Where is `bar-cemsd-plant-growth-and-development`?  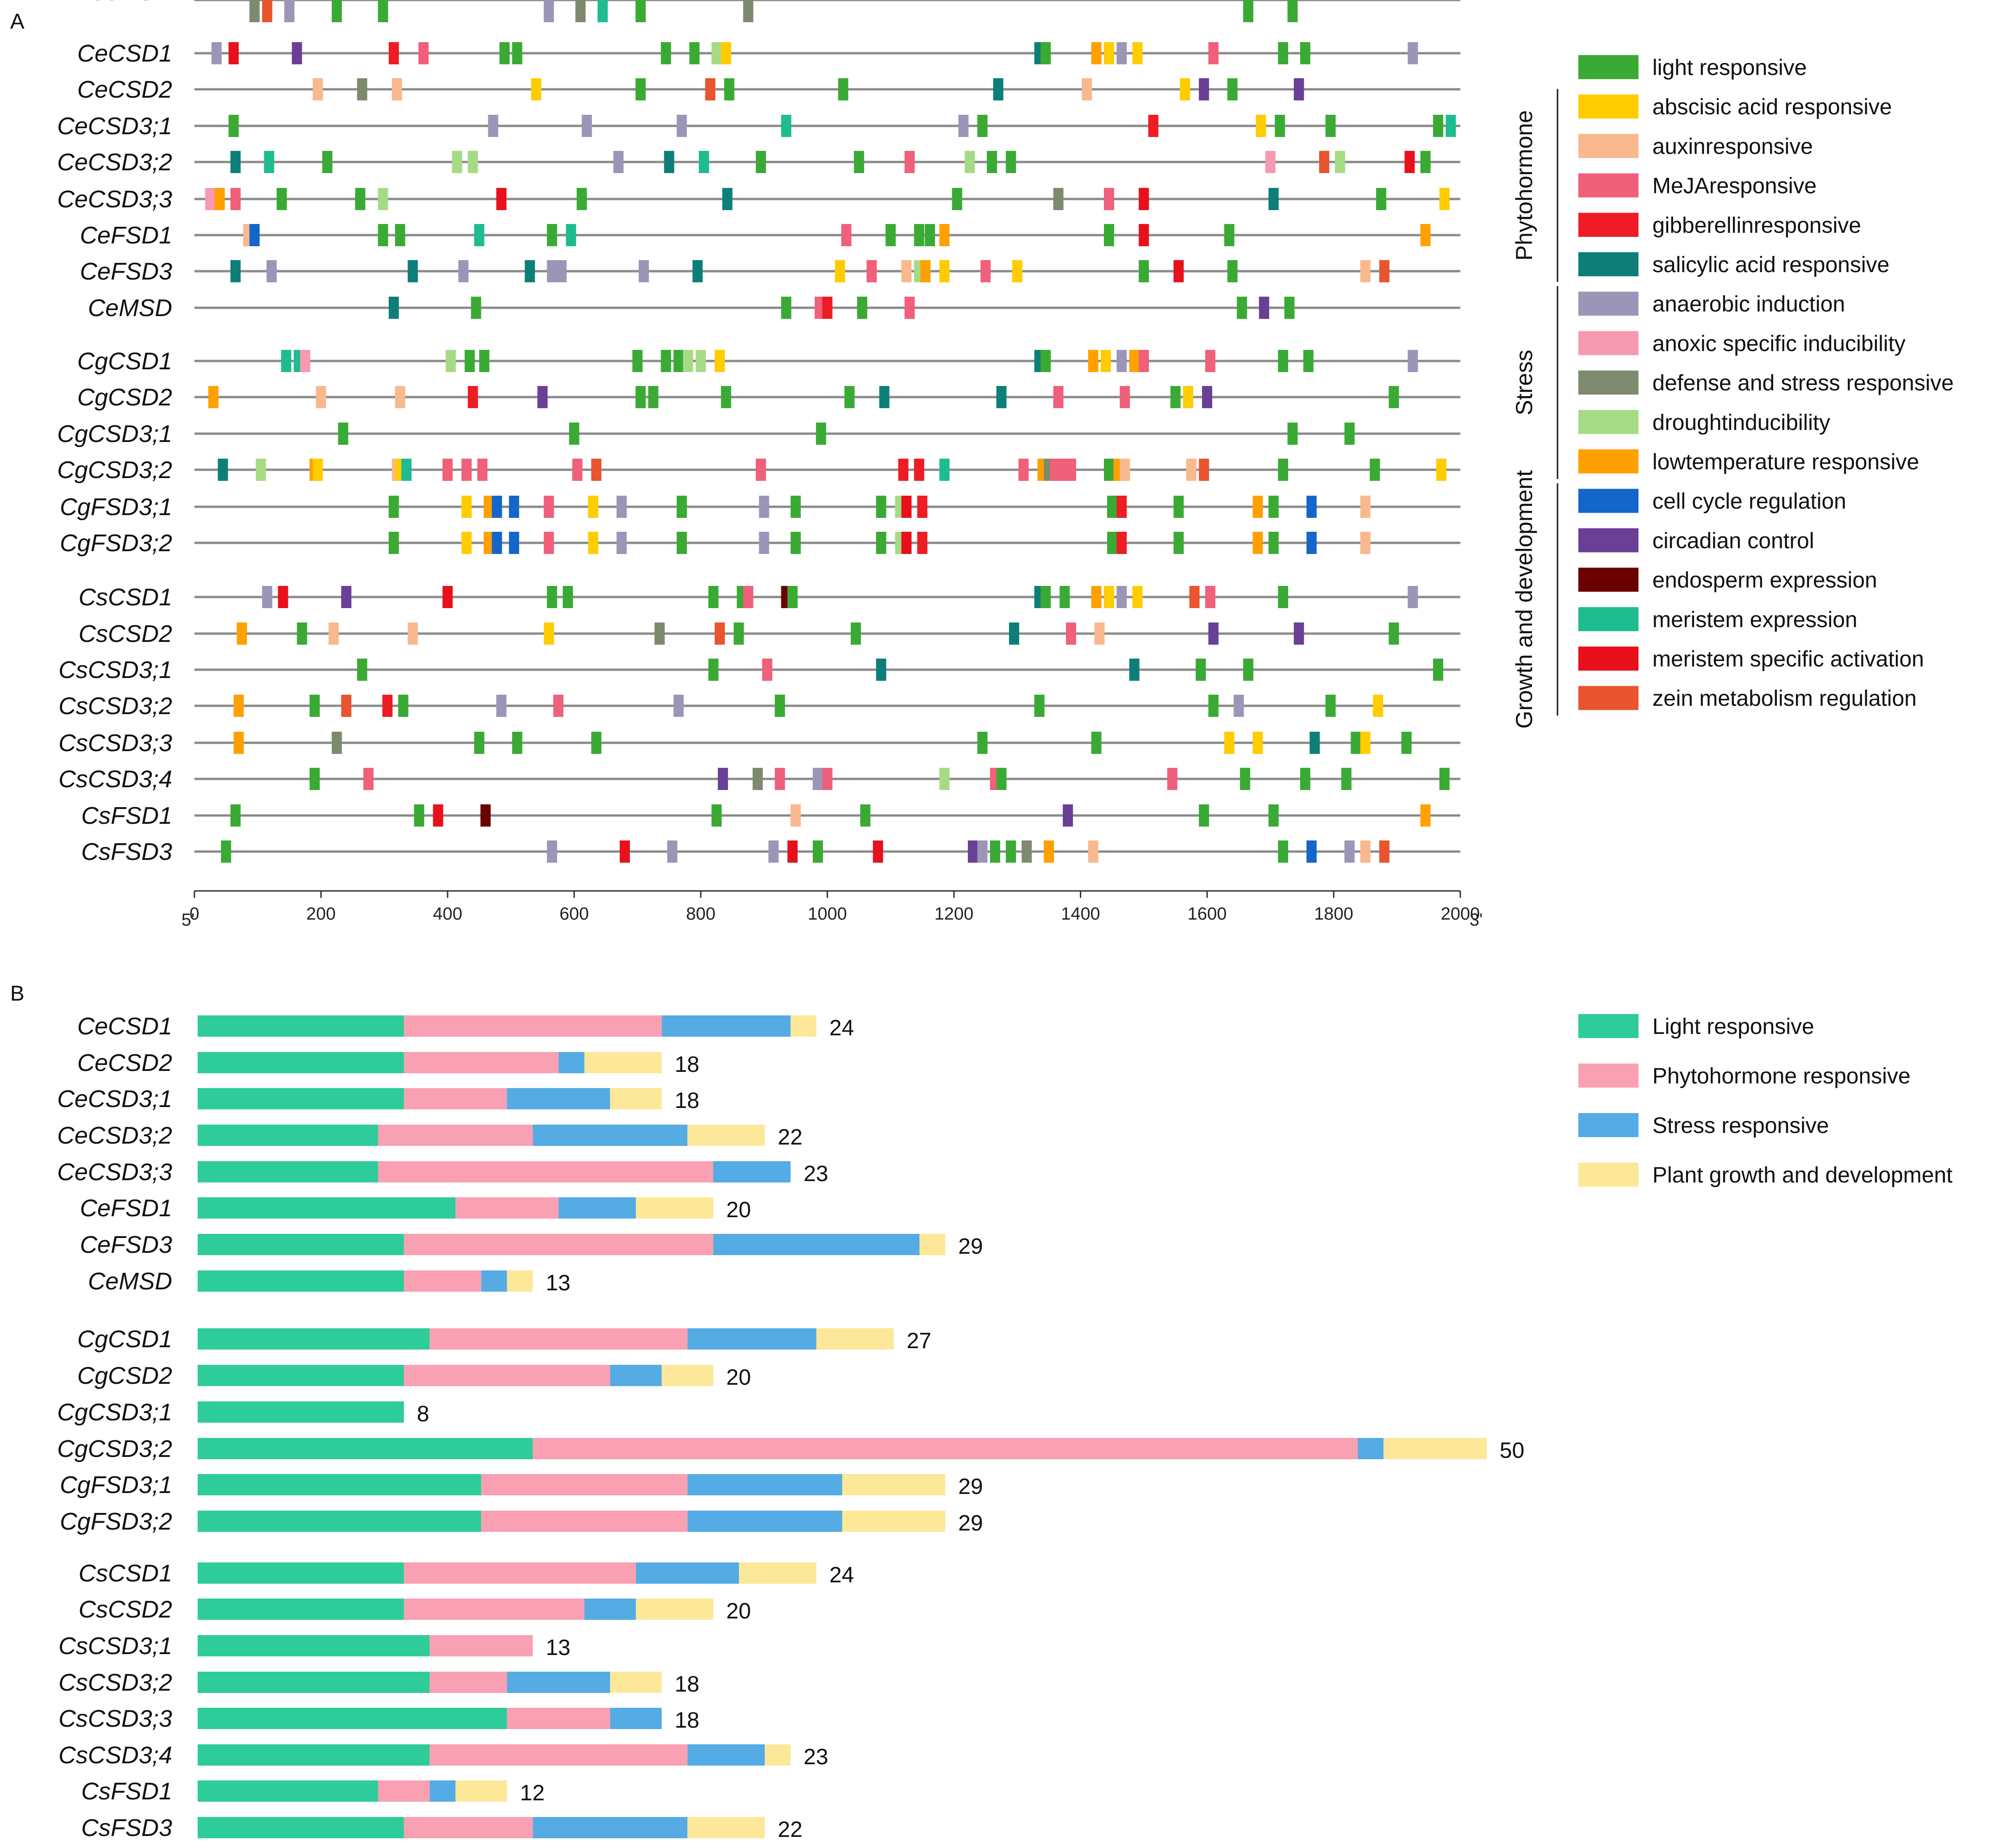 bar-cemsd-plant-growth-and-development is located at coordinates (520, 1281).